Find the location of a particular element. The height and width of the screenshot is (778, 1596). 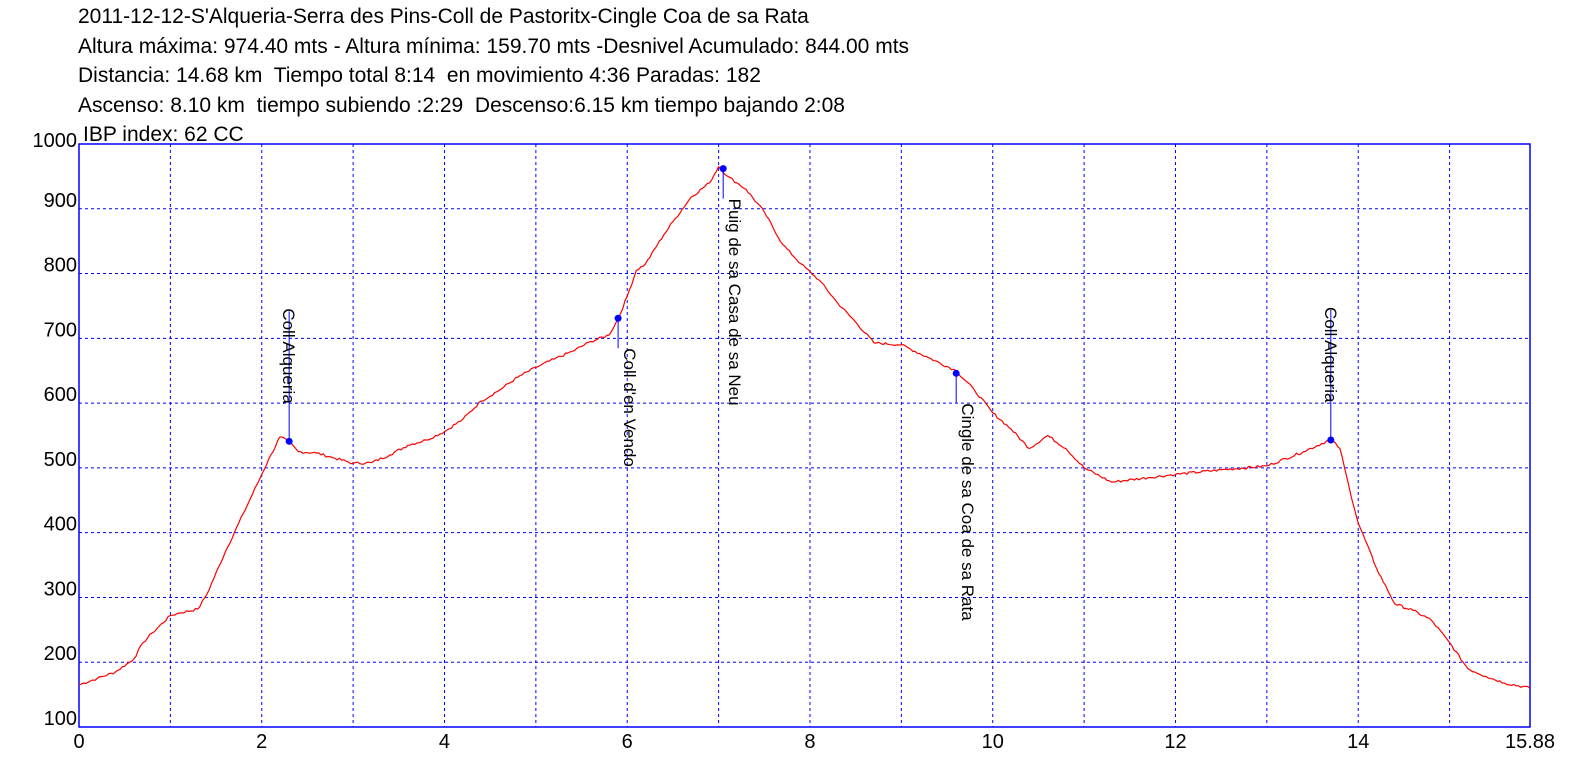

y-tick-label: 300 is located at coordinates (60, 589).